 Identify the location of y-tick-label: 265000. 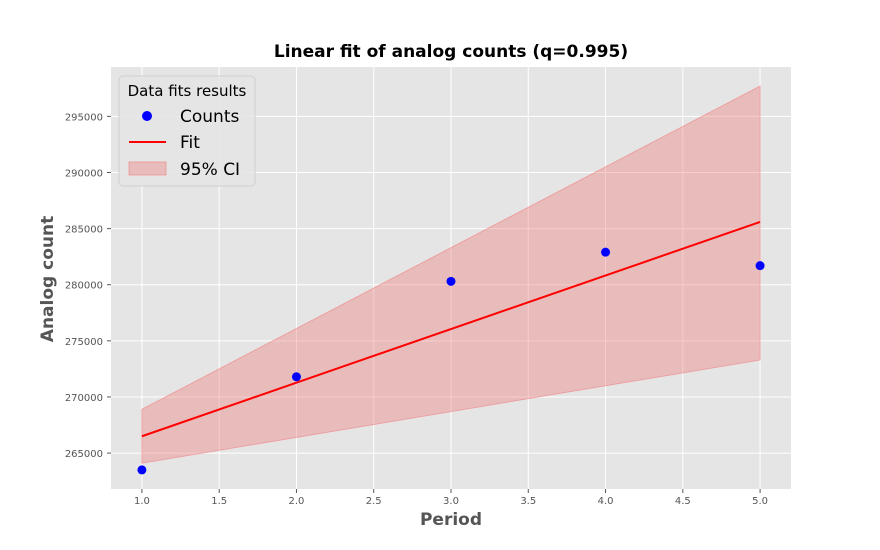
(84, 454).